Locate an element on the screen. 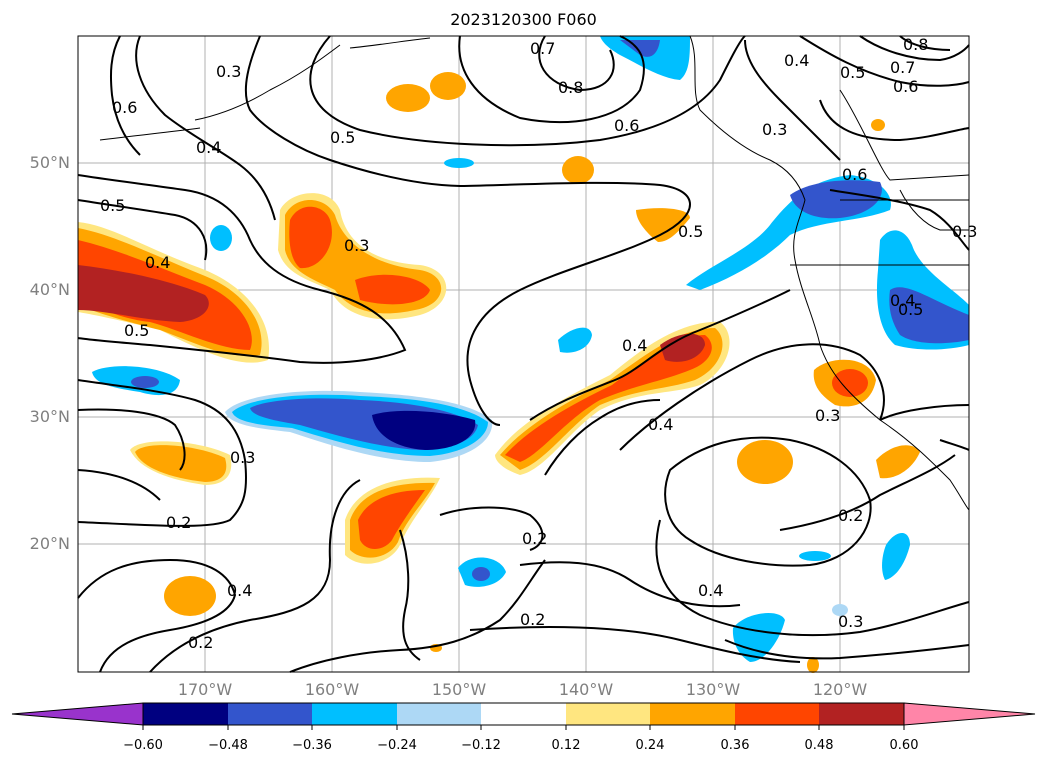 The height and width of the screenshot is (765, 1047). lat-label: 30°N is located at coordinates (49, 416).